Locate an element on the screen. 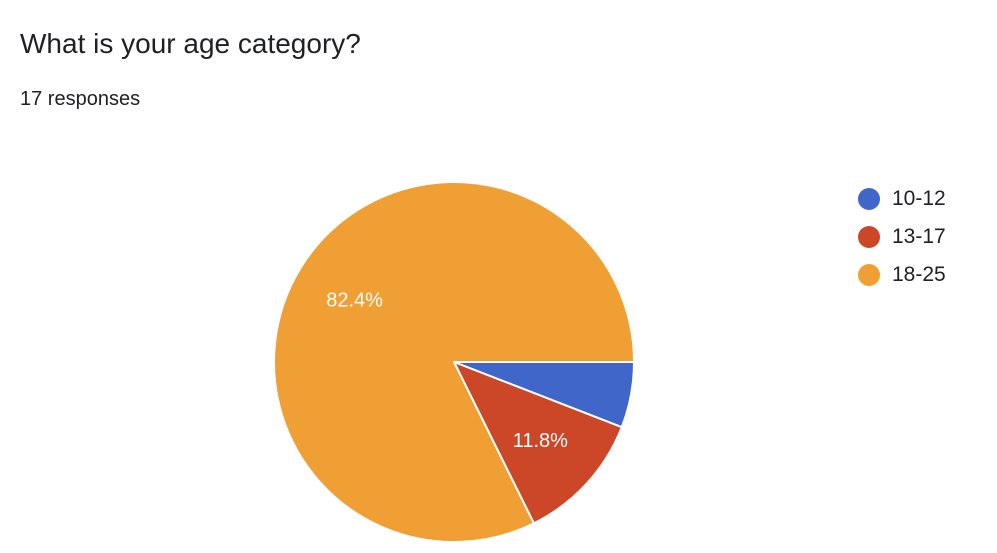  legend-label-13-17: 13-17 is located at coordinates (919, 236).